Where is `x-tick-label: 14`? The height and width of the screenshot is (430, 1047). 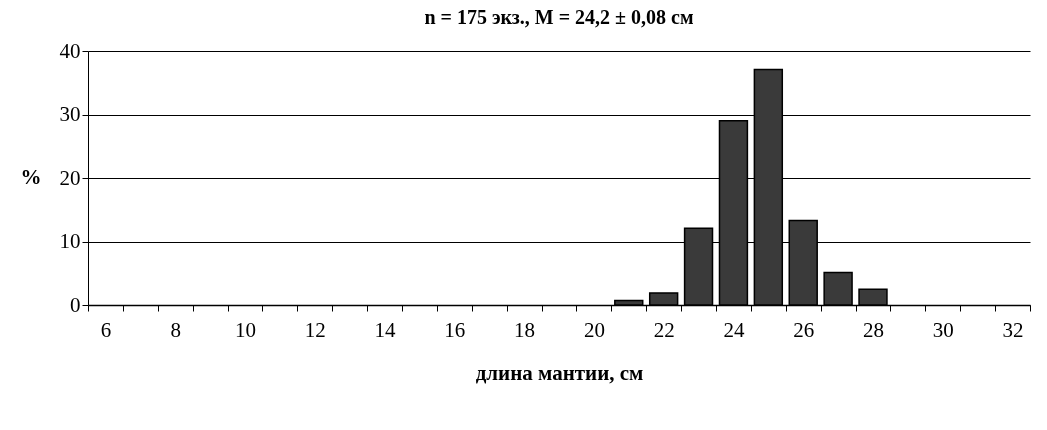 x-tick-label: 14 is located at coordinates (385, 329).